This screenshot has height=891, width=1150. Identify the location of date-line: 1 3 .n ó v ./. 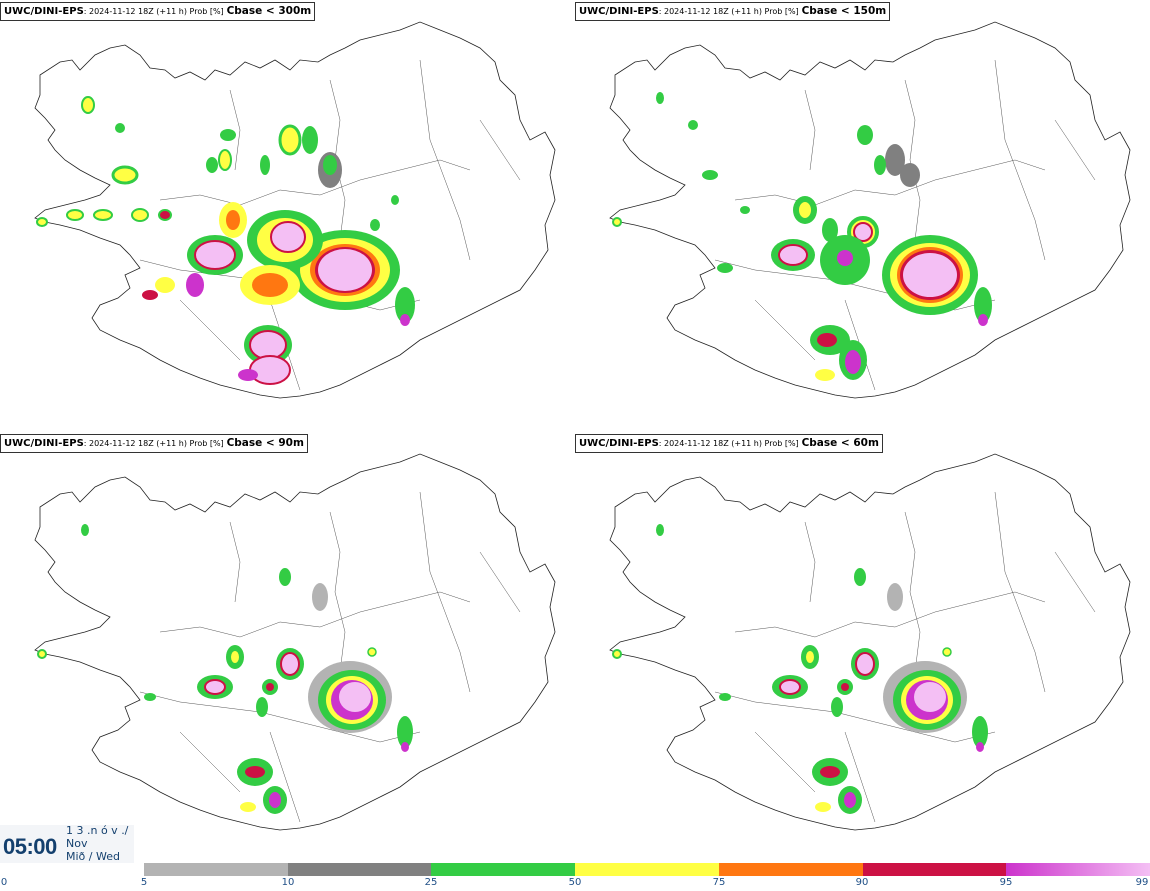
(97, 830).